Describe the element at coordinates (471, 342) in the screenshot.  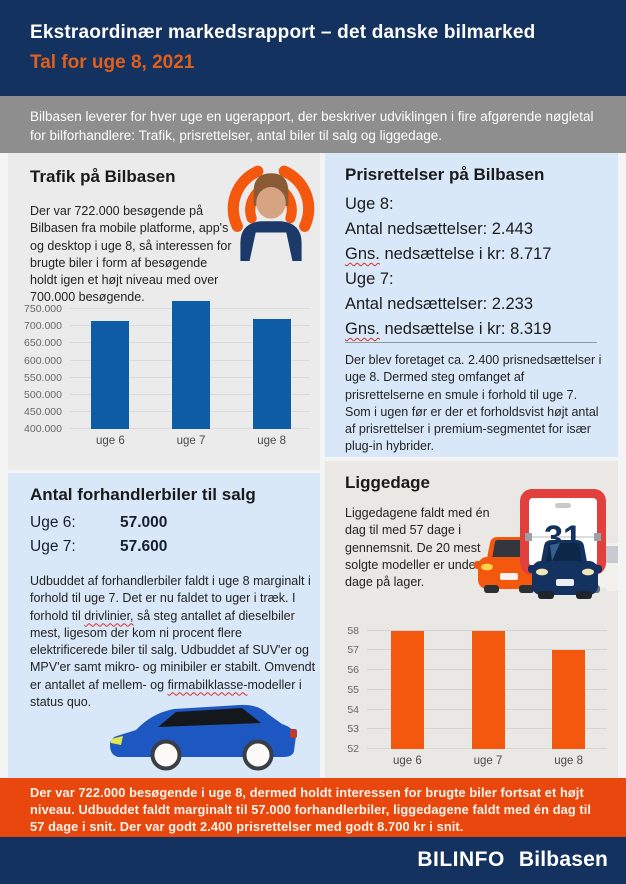
I see `divider-line` at that location.